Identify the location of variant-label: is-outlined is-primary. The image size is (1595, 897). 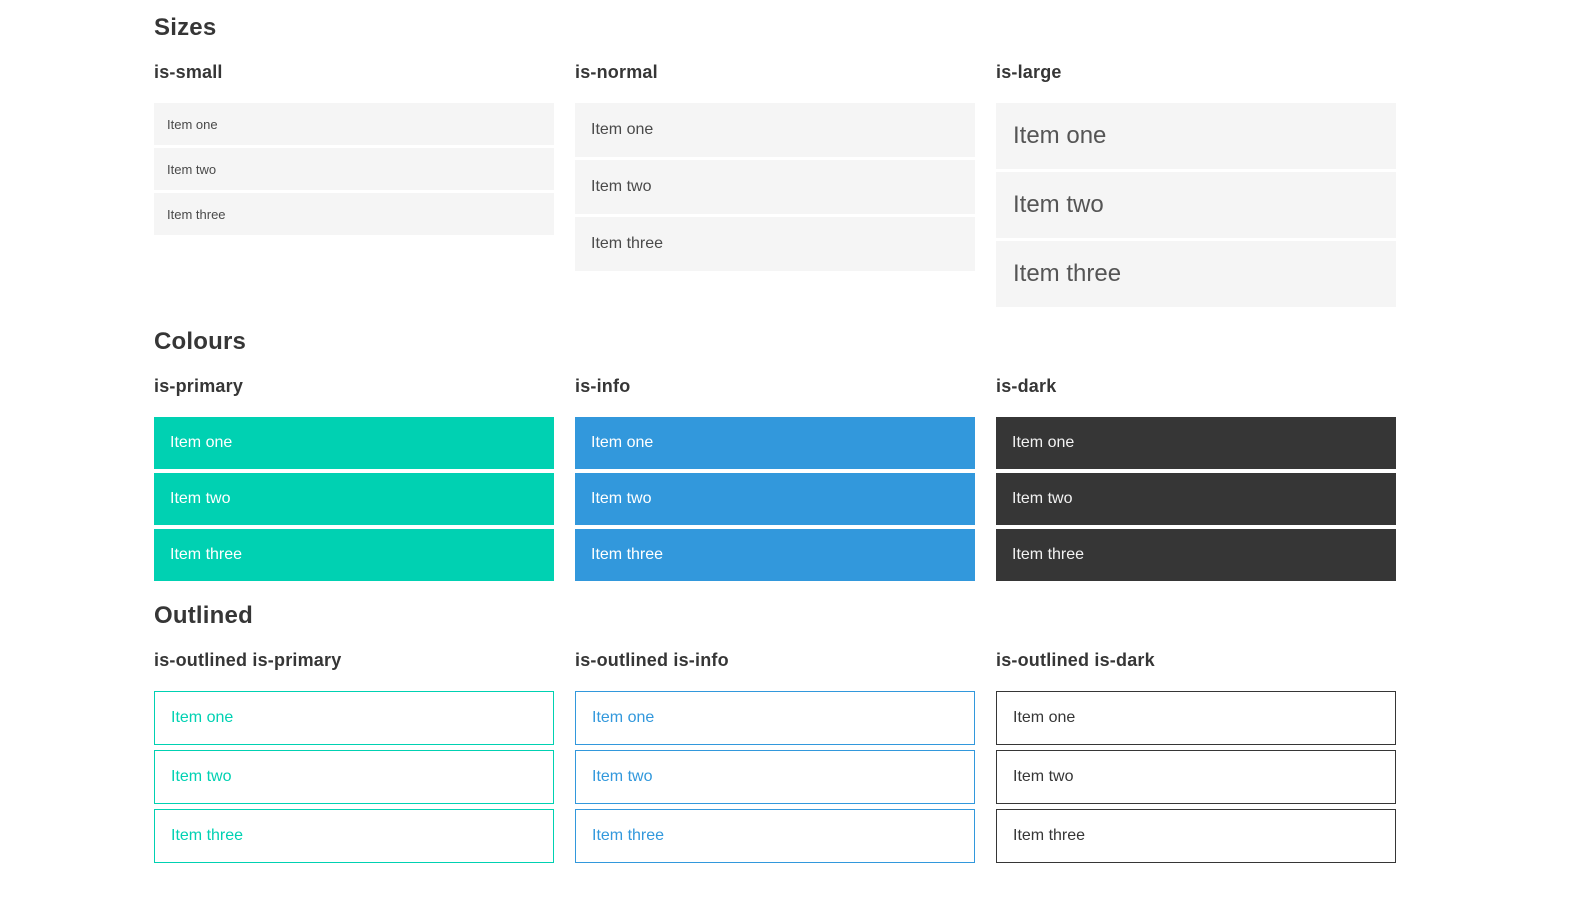
(248, 660).